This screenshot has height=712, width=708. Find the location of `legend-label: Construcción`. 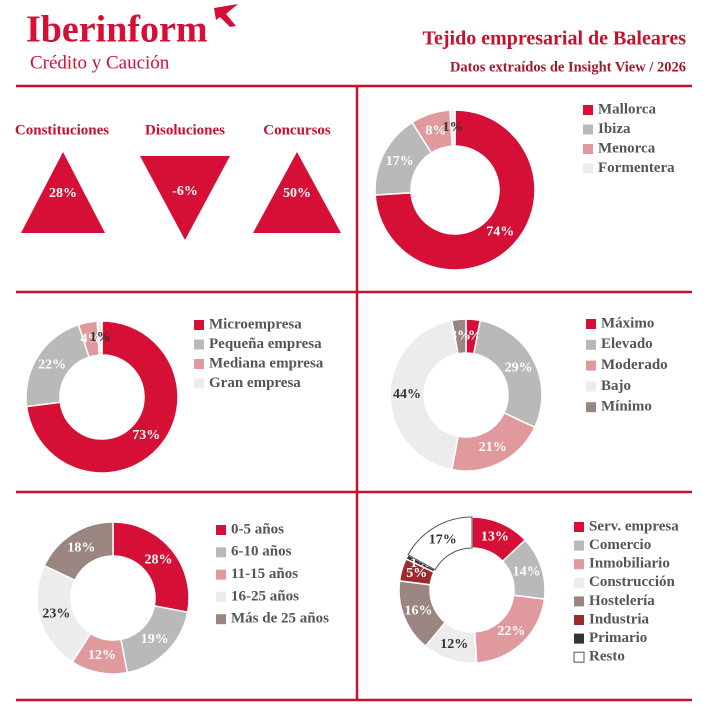

legend-label: Construcción is located at coordinates (632, 582).